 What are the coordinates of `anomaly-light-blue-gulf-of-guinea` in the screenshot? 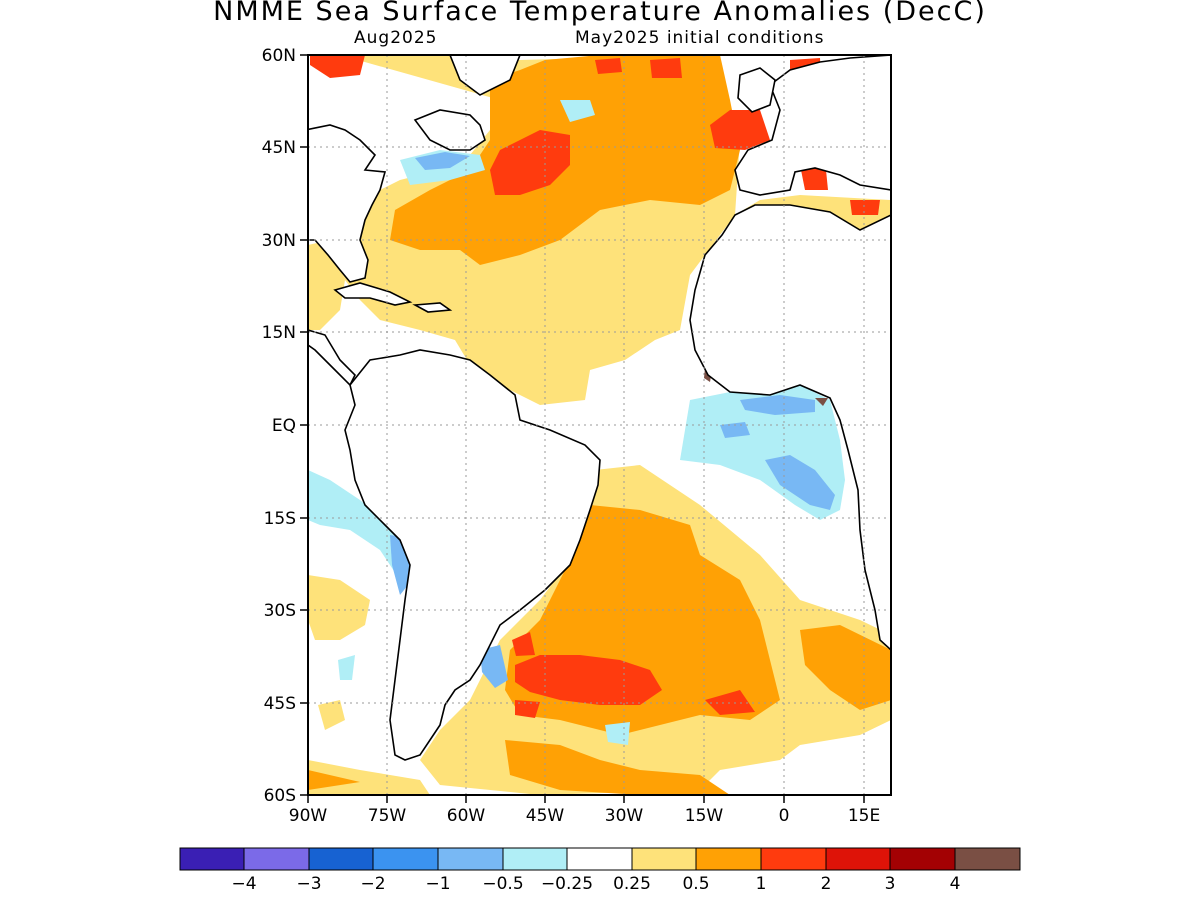 It's located at (800, 482).